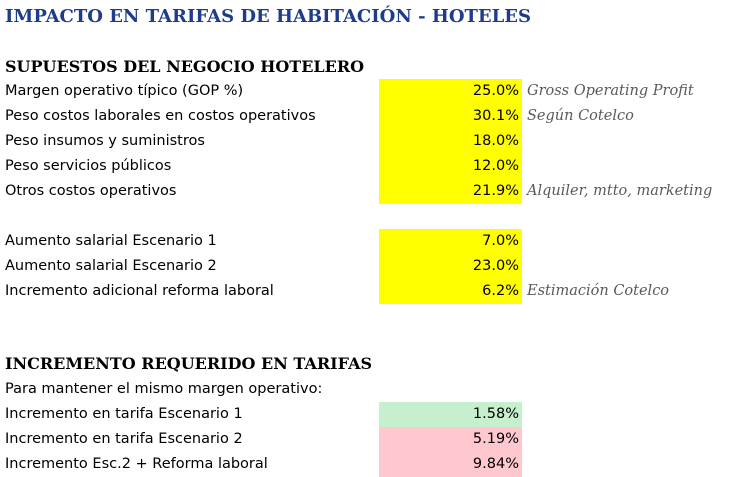 The height and width of the screenshot is (477, 732). What do you see at coordinates (366, 266) in the screenshot?
I see `scenario-row-2: Aumento salarial Escenario 2 23.0%` at bounding box center [366, 266].